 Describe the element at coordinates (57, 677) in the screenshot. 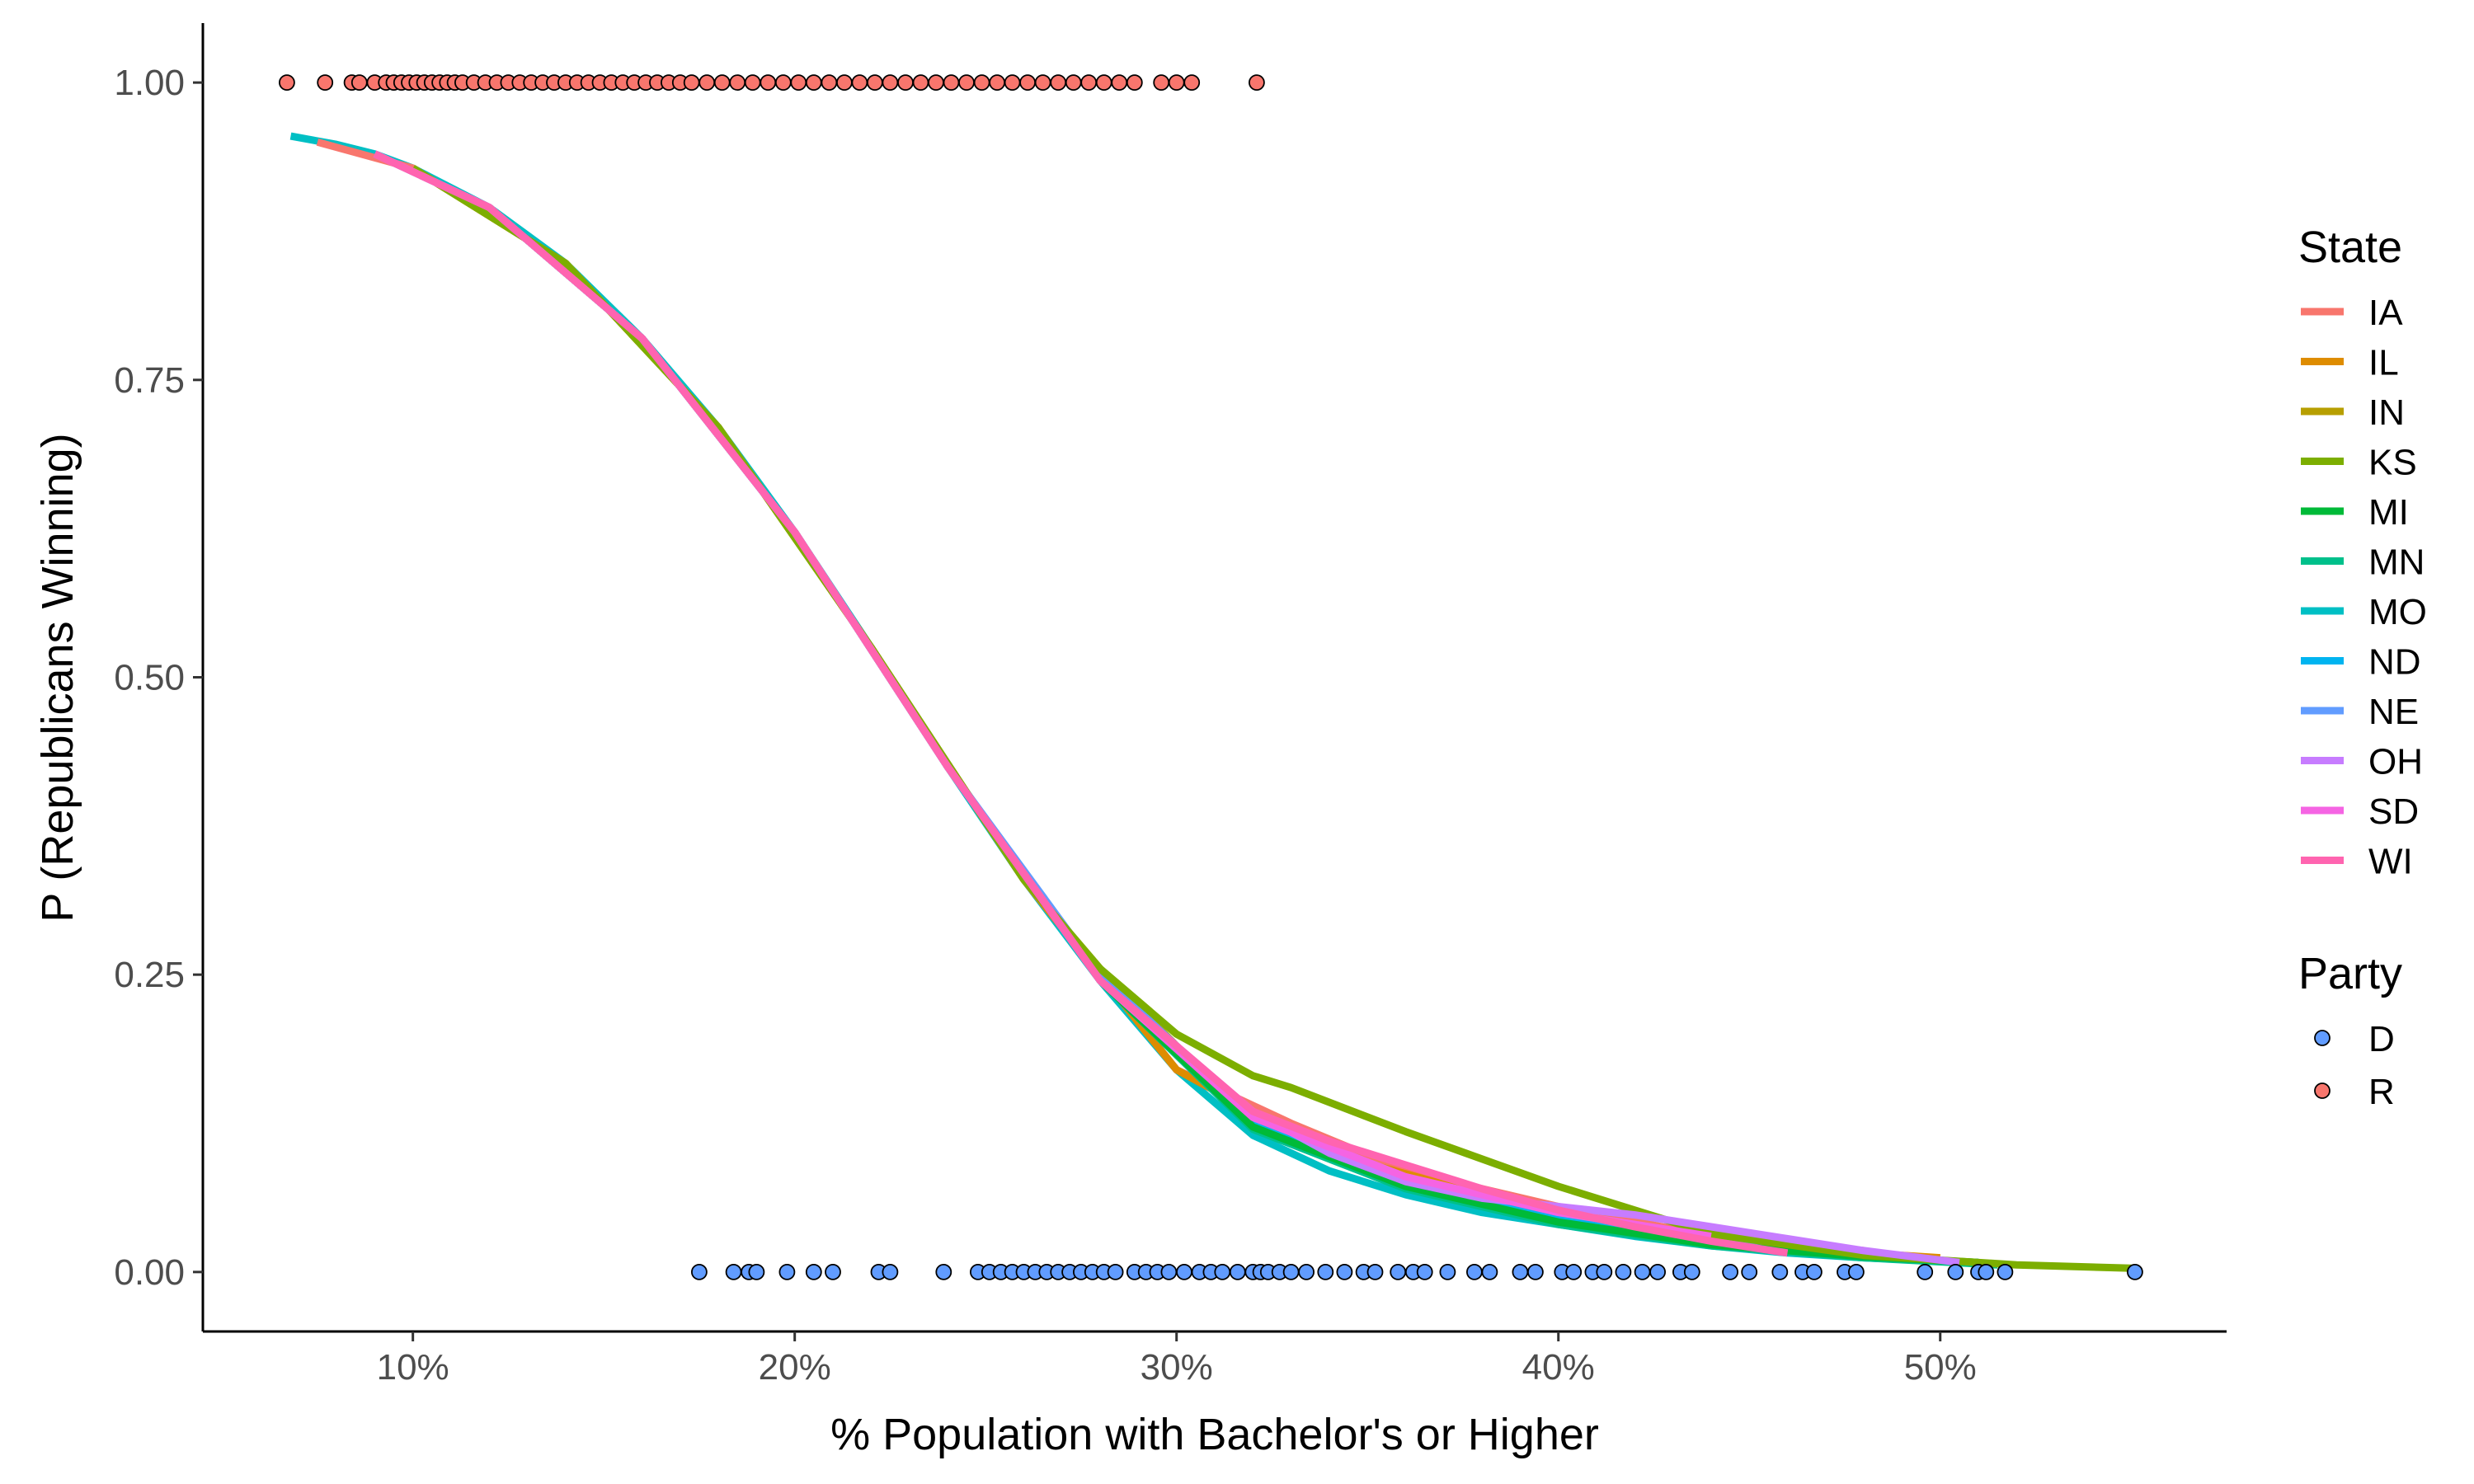

I see `y-axis-title: P (Republicans Winning)` at that location.